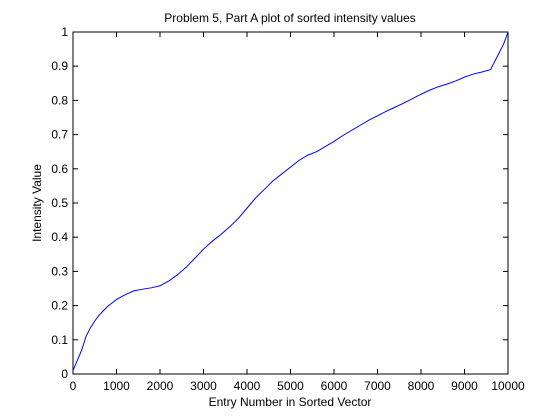 This screenshot has width=560, height=420. What do you see at coordinates (508, 386) in the screenshot?
I see `x-tick-label: 10000` at bounding box center [508, 386].